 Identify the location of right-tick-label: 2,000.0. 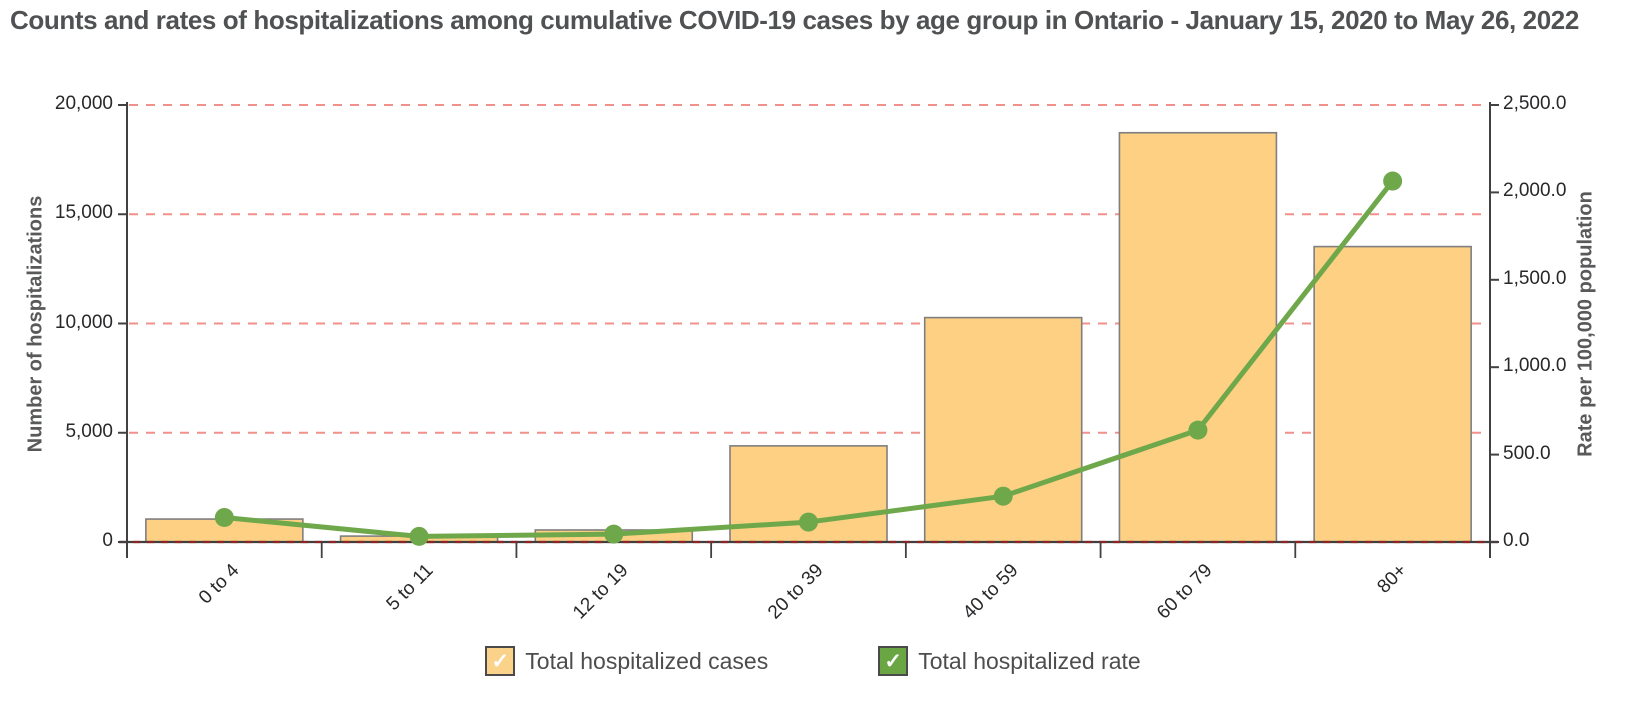
(1535, 191).